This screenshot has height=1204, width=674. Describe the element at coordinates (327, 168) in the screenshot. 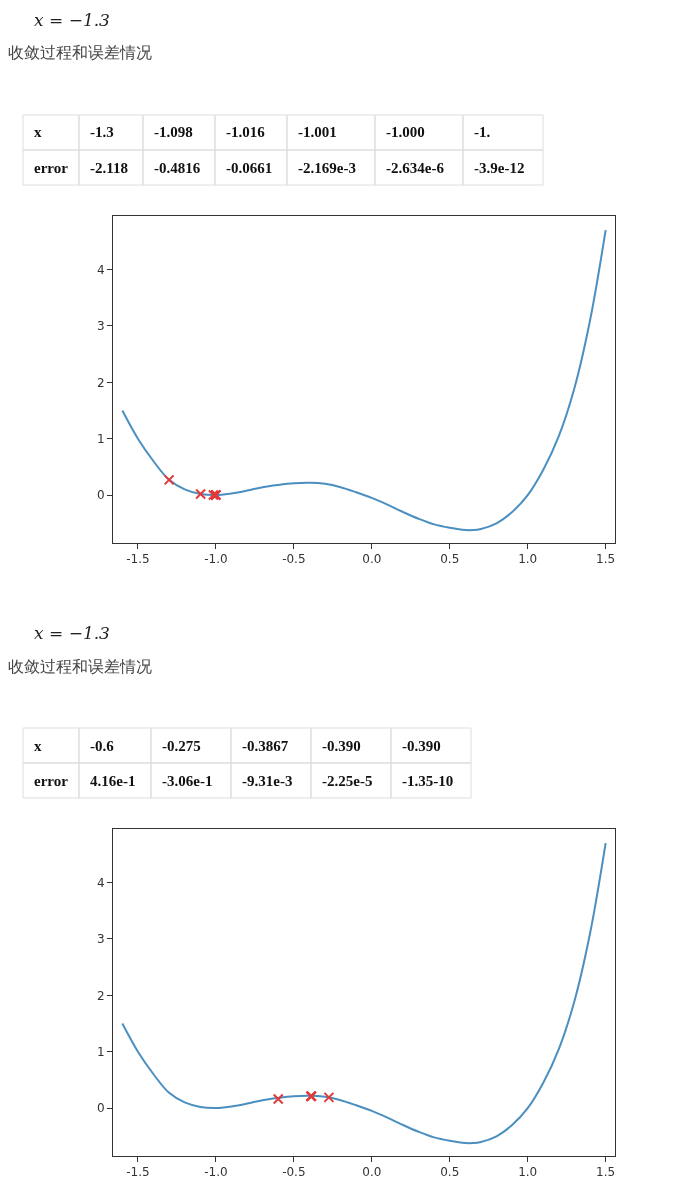

I see `text: -2.169e-3` at that location.